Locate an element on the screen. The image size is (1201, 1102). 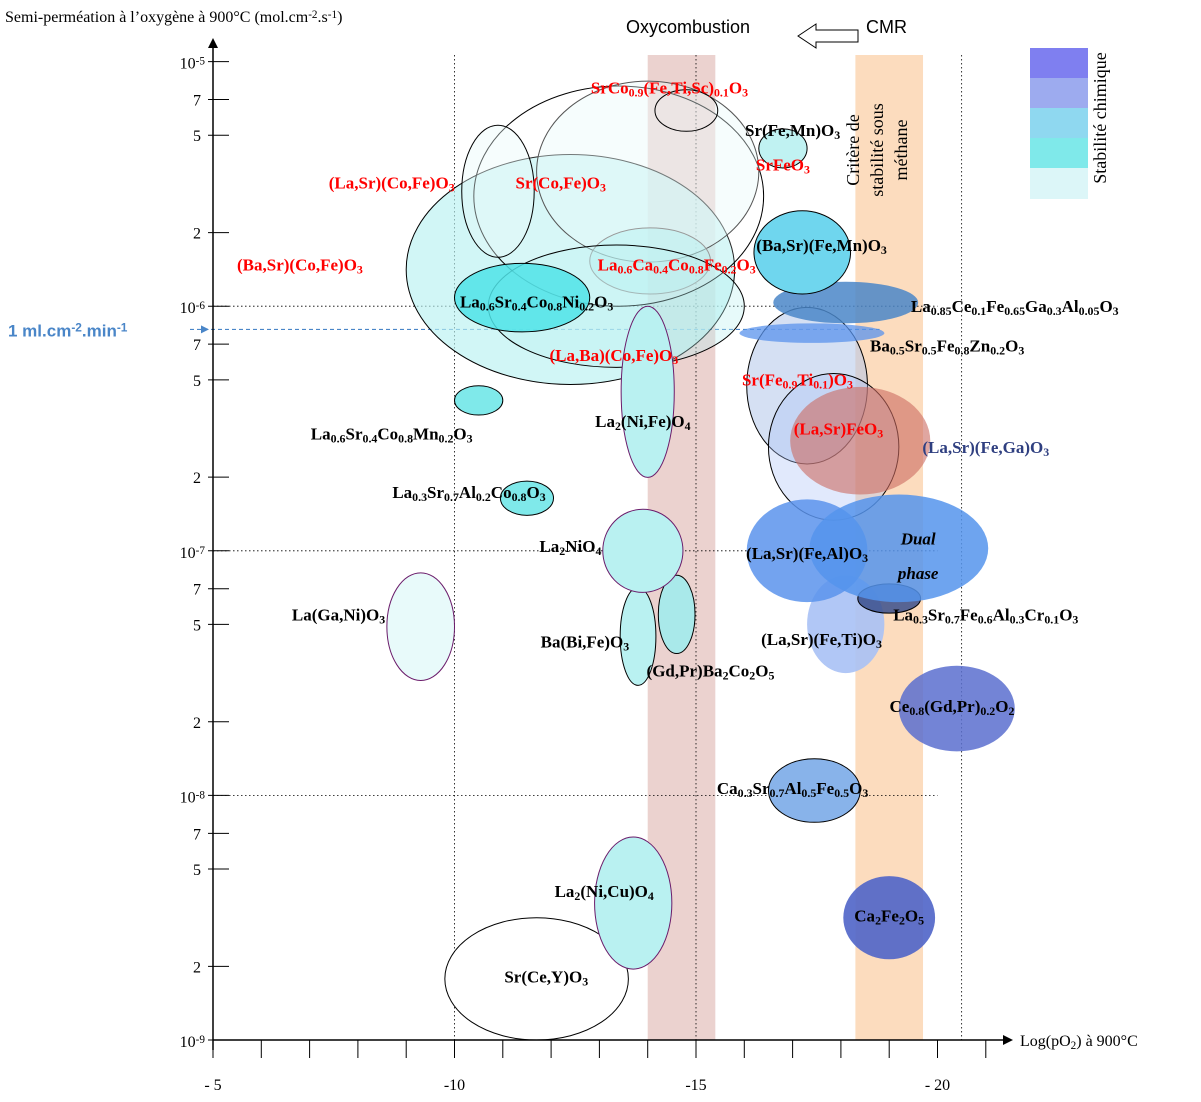
x-tick-label: - 5 is located at coordinates (212, 1085).